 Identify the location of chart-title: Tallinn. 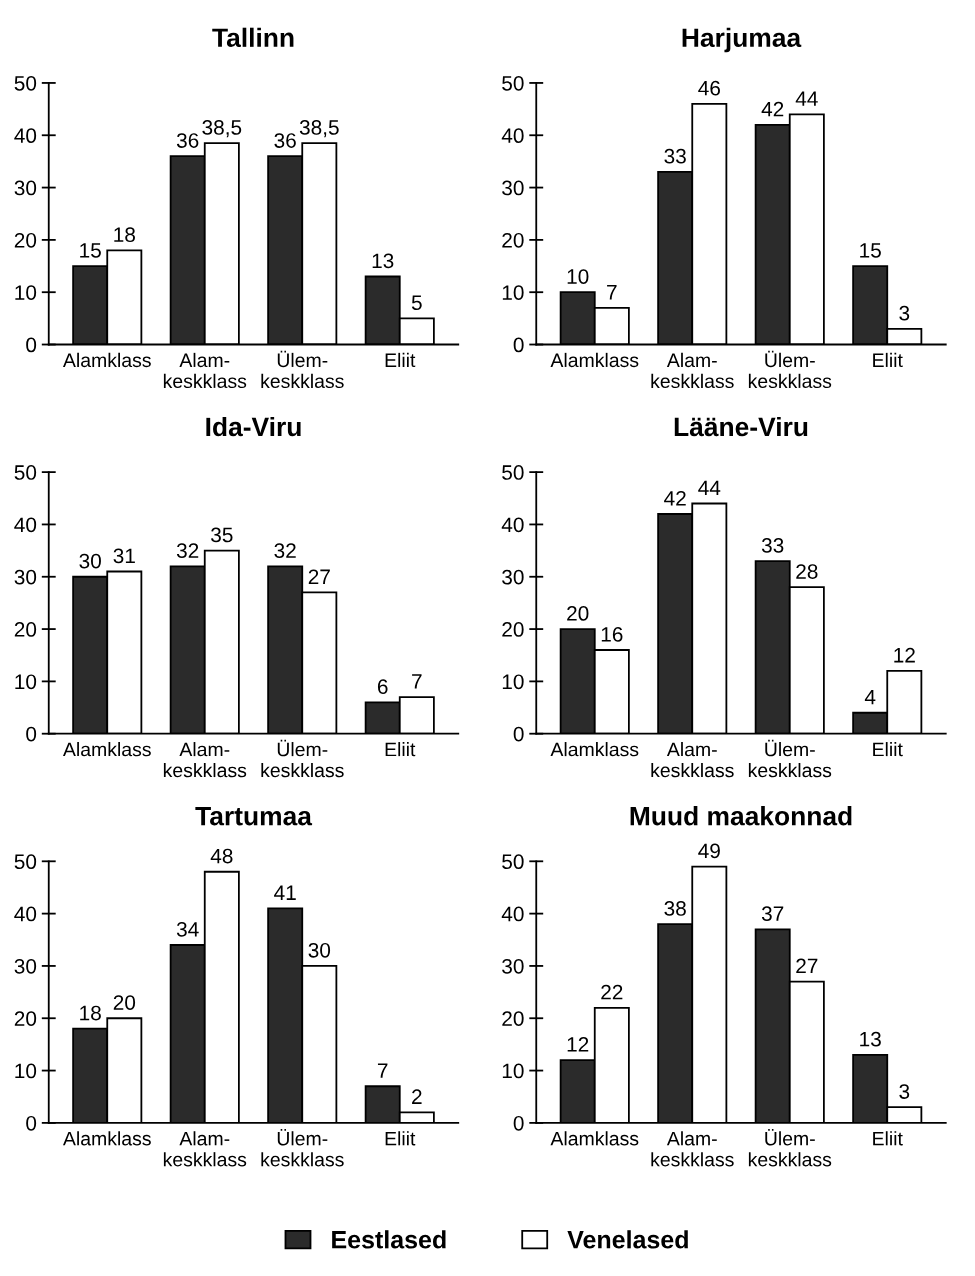
(253, 37).